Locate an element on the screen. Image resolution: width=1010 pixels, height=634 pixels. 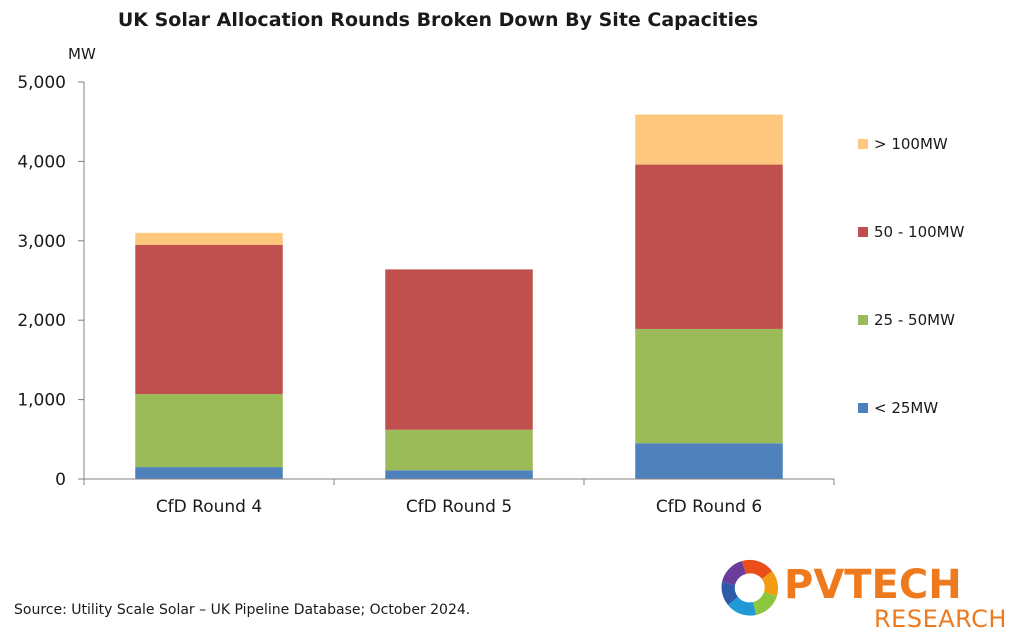
x-axis: CfD Round 4 CfD Round 5 CfD Round 6 is located at coordinates (459, 497).